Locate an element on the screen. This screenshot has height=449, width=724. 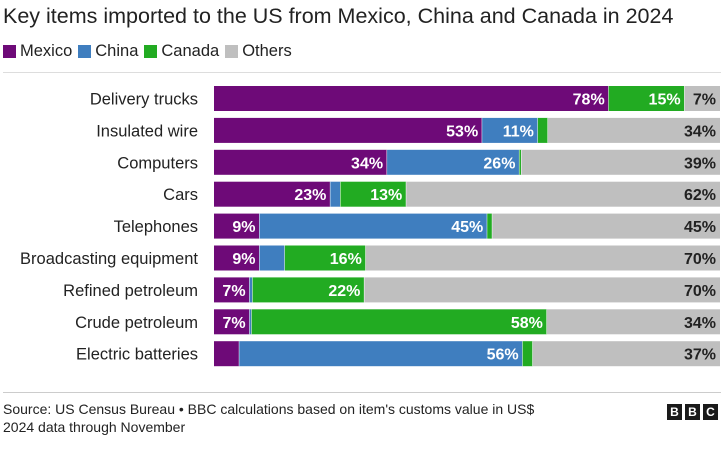
legend-label-canada: Canada is located at coordinates (190, 51).